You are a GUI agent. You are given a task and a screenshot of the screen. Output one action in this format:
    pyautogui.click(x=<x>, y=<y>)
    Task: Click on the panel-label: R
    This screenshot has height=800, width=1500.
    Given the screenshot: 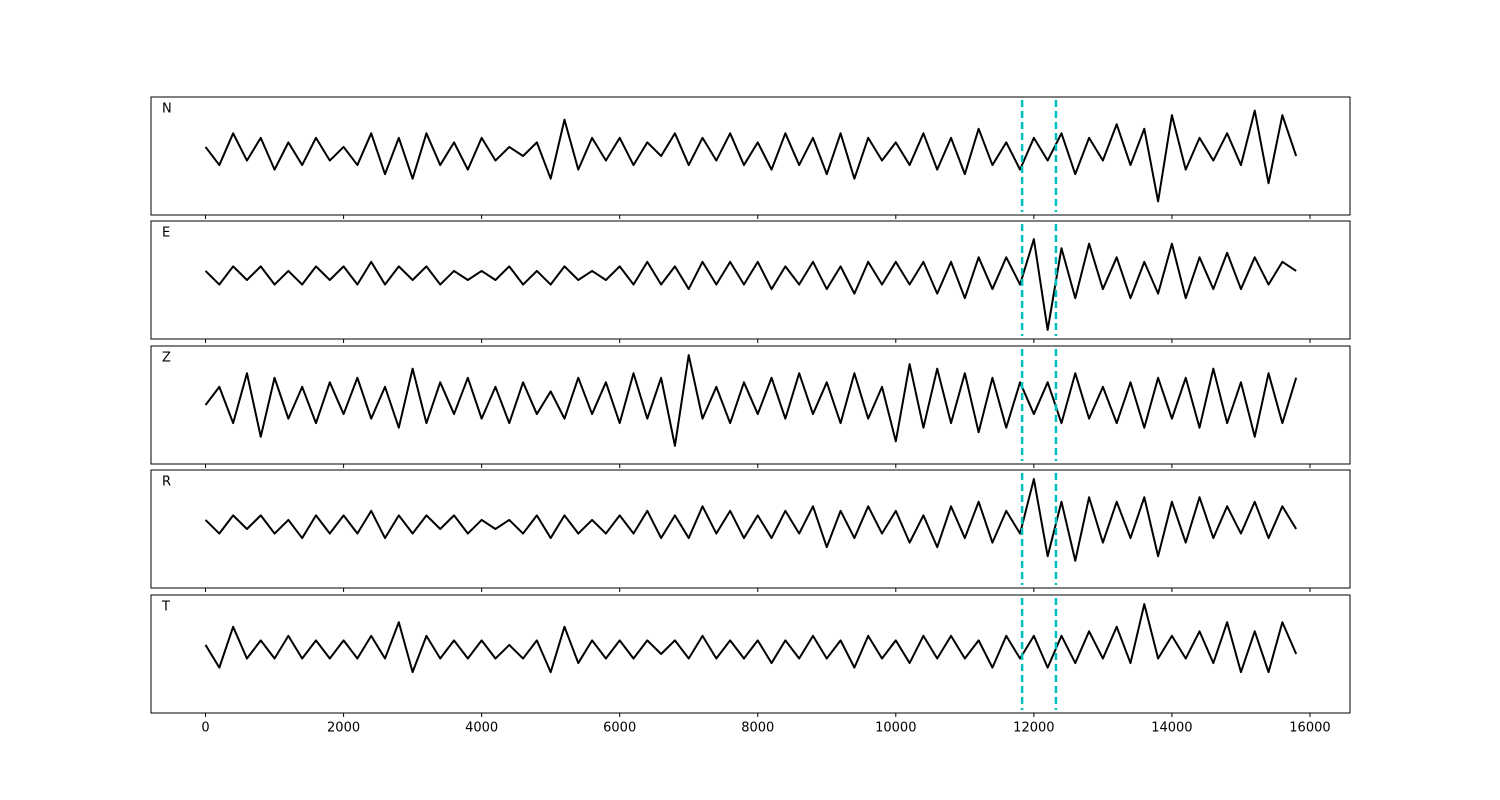 What is the action you would take?
    pyautogui.click(x=166, y=482)
    